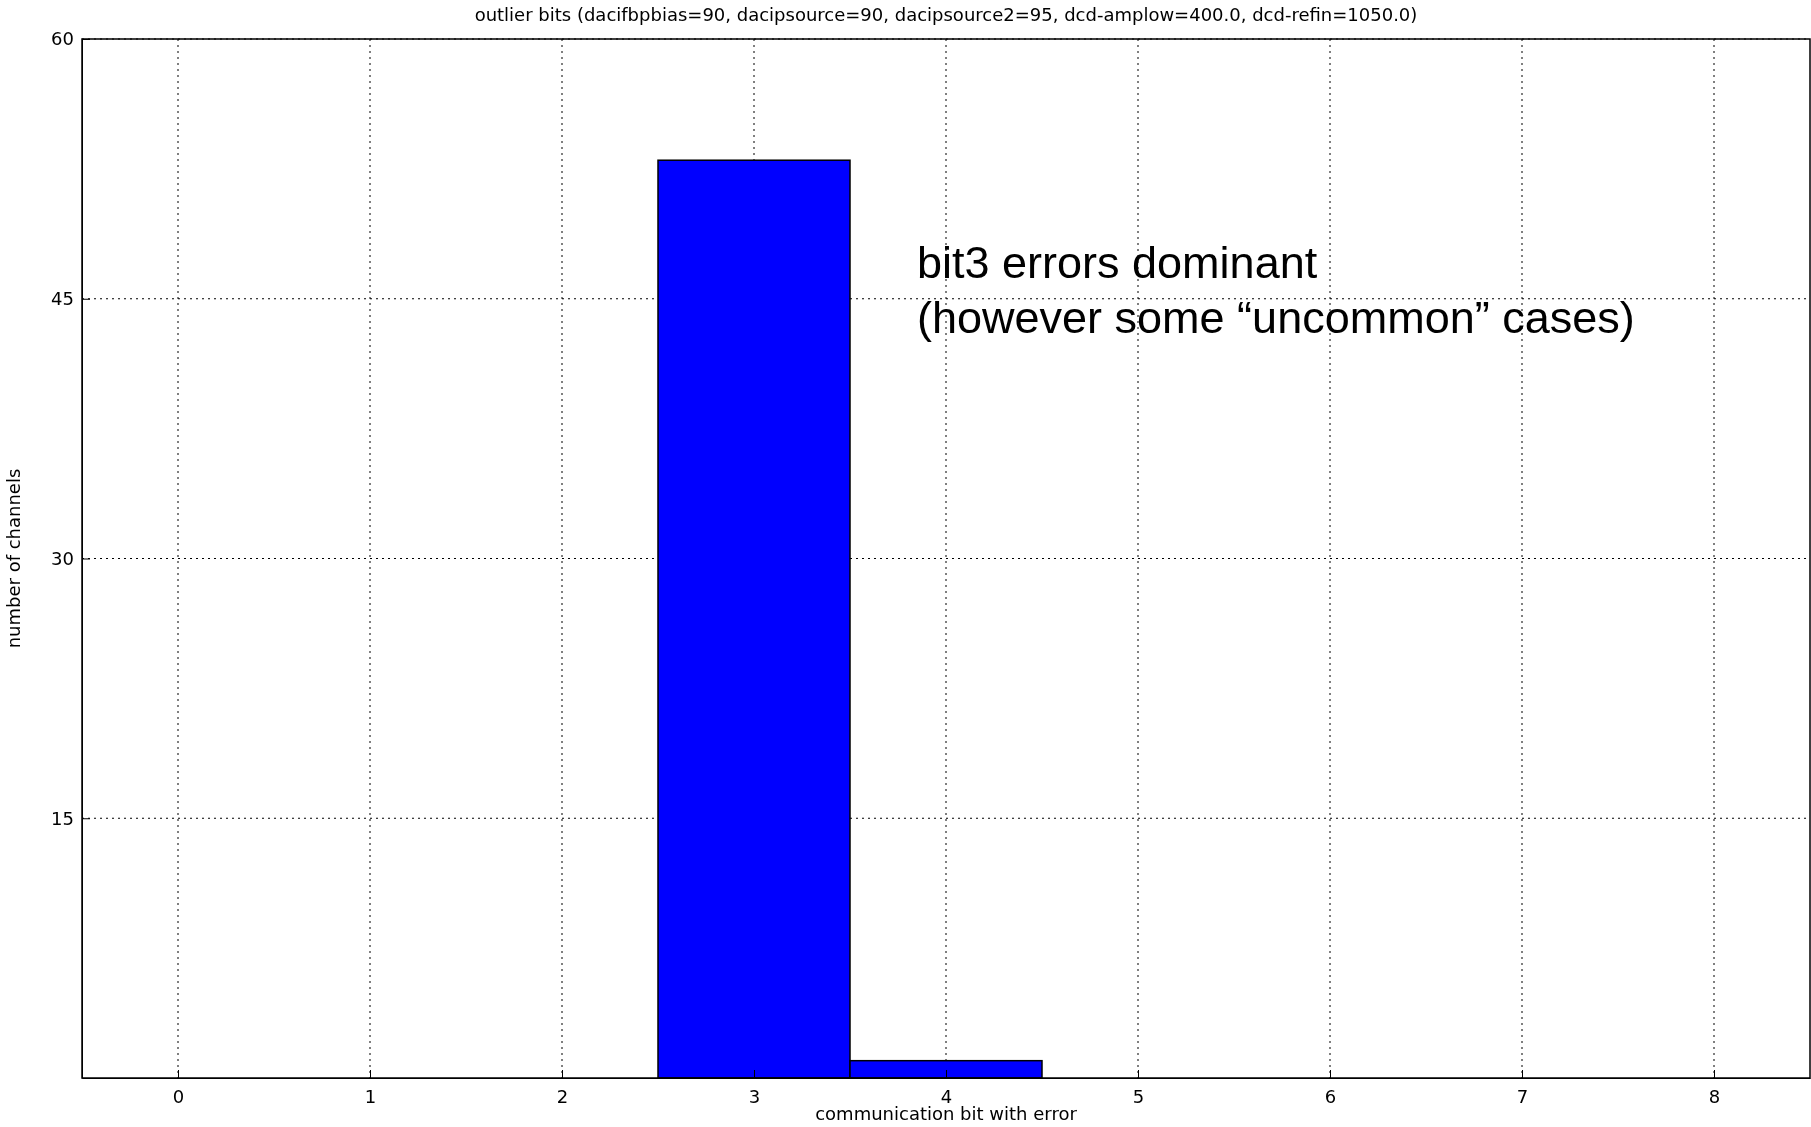 The height and width of the screenshot is (1127, 1811). Describe the element at coordinates (62, 299) in the screenshot. I see `y-tick-label: 45` at that location.